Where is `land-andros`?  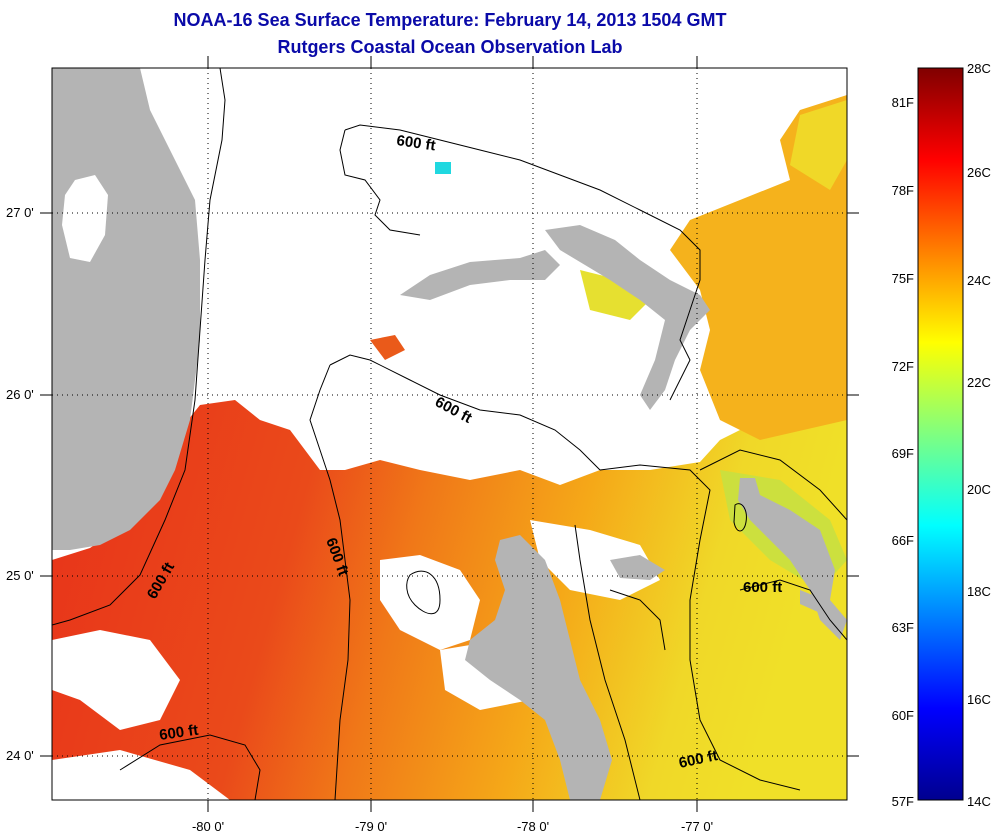
land-andros is located at coordinates (538, 667).